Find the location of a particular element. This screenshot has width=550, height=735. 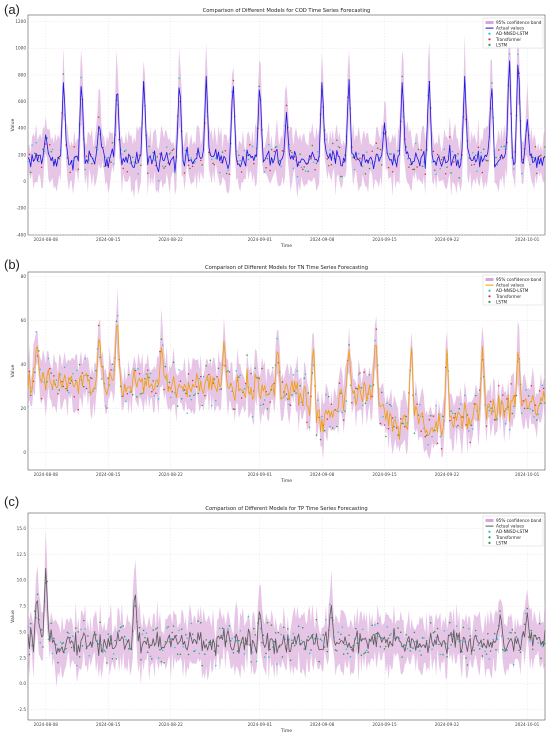

x-tick-label: 2024-08-22 is located at coordinates (170, 474).